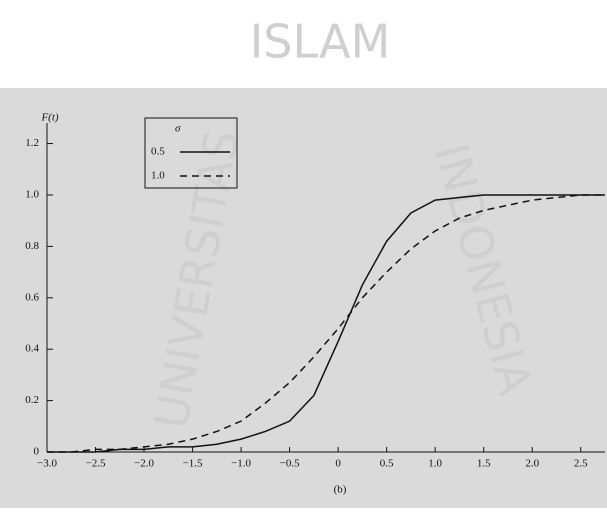 The height and width of the screenshot is (532, 607). I want to click on y-tick-label: 0.2, so click(32, 400).